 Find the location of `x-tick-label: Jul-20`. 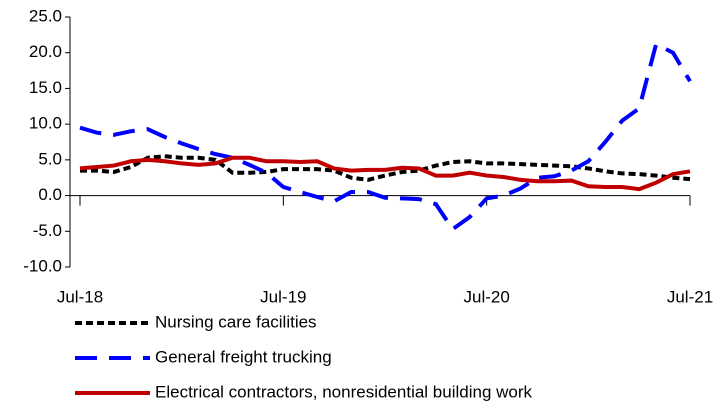

x-tick-label: Jul-20 is located at coordinates (487, 296).